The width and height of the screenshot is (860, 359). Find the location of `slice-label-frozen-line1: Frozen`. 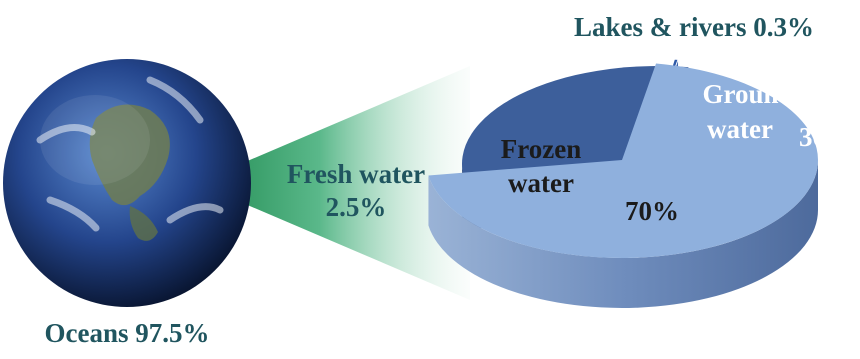

slice-label-frozen-line1: Frozen is located at coordinates (541, 149).